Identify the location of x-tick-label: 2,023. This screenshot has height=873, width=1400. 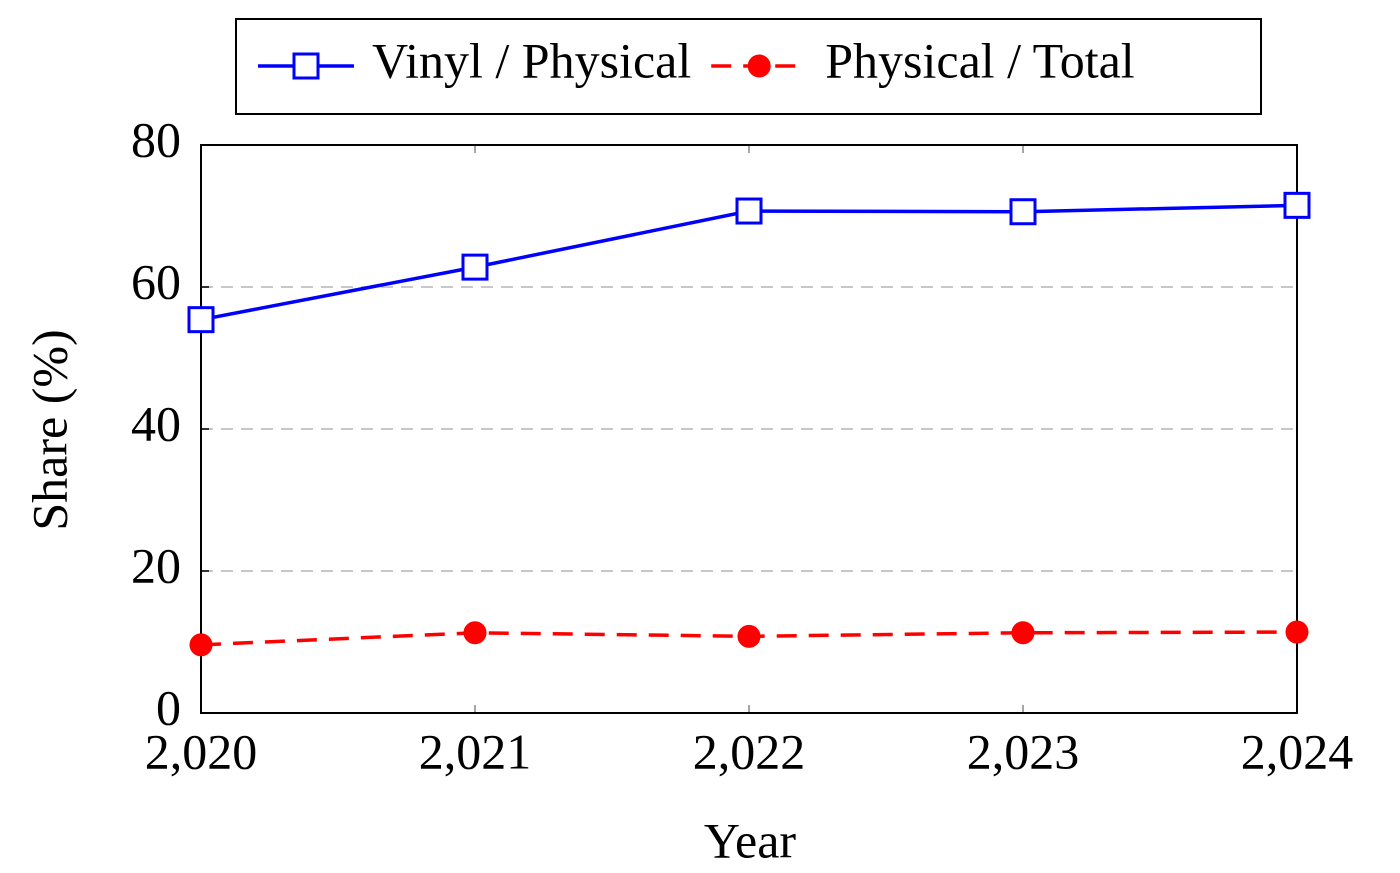
(1023, 751).